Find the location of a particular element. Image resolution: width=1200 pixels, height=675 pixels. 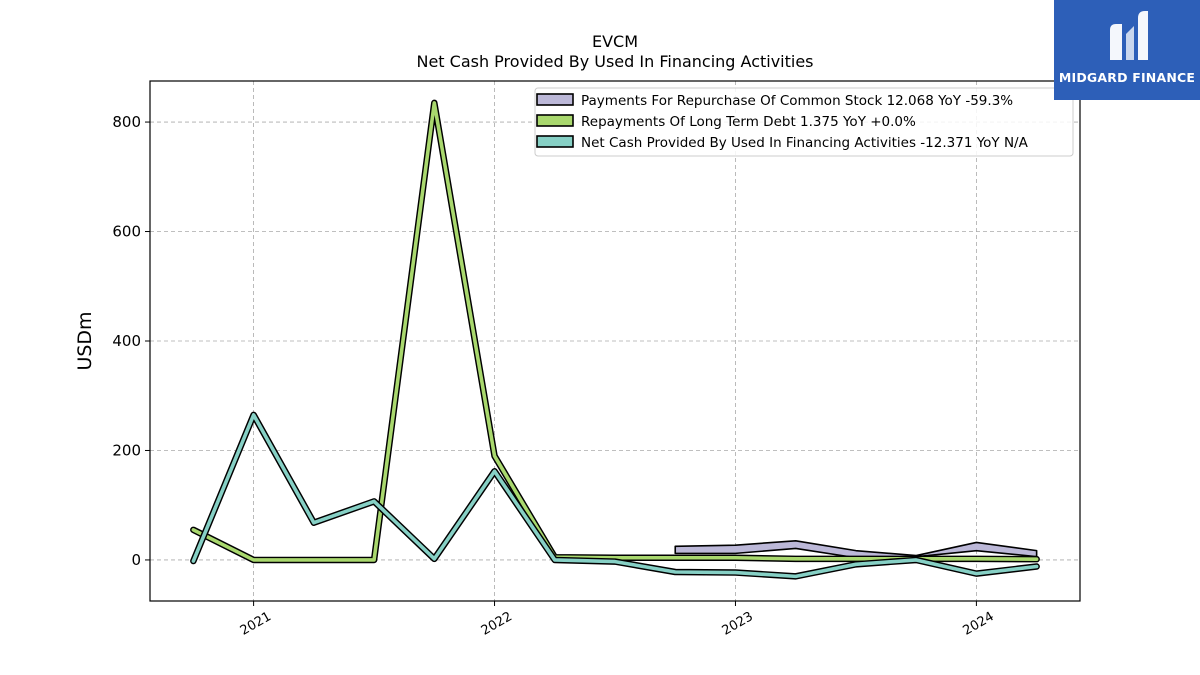

y-tick-label: 800 is located at coordinates (126, 122).